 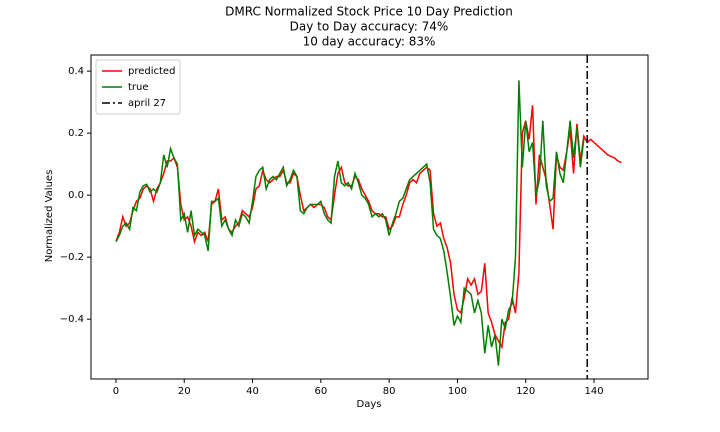 I want to click on x-axis-label: Days, so click(x=369, y=404).